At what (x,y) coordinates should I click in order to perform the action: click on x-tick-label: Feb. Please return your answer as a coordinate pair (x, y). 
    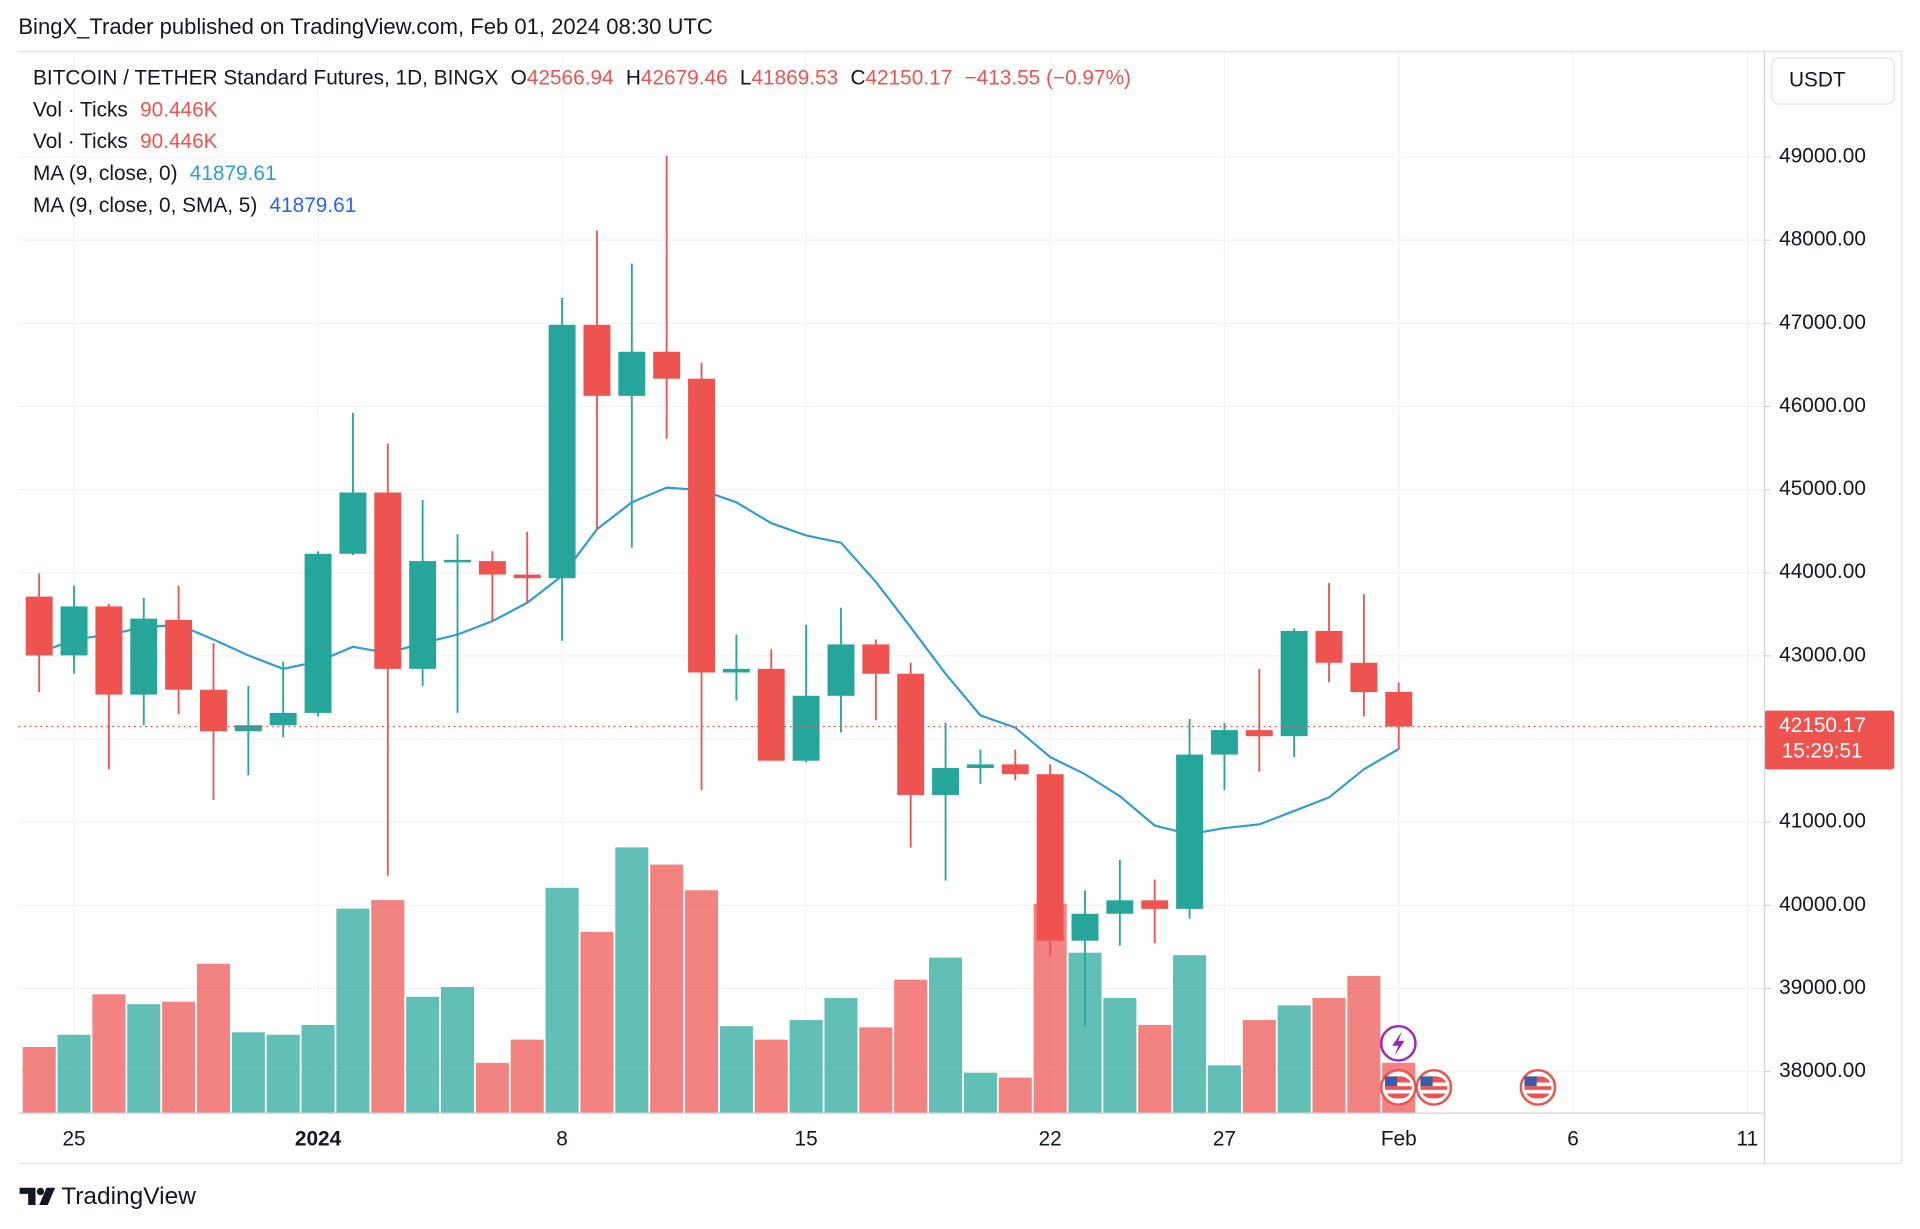
    Looking at the image, I should click on (1399, 1139).